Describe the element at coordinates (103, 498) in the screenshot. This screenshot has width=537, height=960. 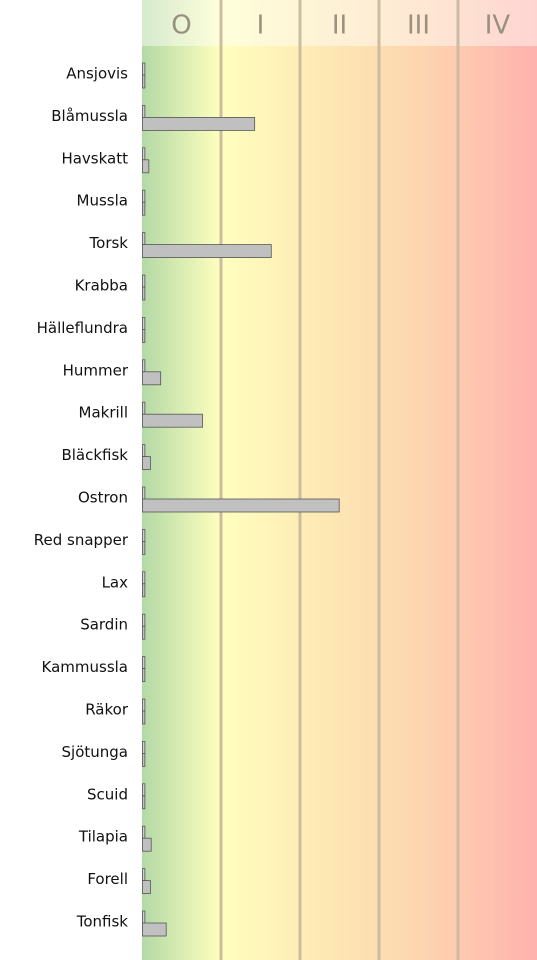
I see `category-label: Ostron` at that location.